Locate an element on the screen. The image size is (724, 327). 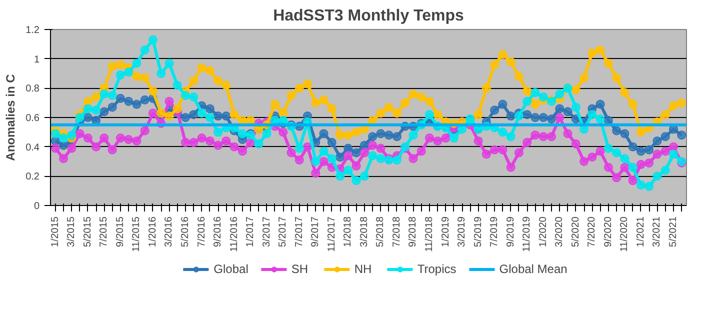
x-tick-label: 5/2015 is located at coordinates (88, 232).